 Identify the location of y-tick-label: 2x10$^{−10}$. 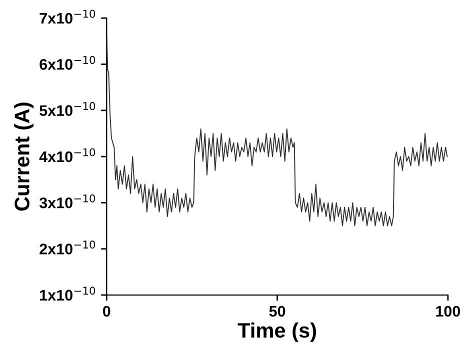
(68, 247).